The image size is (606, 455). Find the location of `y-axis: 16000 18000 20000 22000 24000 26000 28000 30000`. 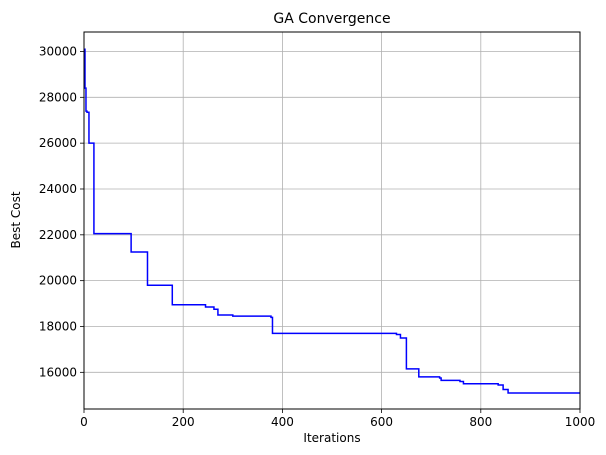

y-axis: 16000 18000 20000 22000 24000 26000 28000 30000 is located at coordinates (61, 211).